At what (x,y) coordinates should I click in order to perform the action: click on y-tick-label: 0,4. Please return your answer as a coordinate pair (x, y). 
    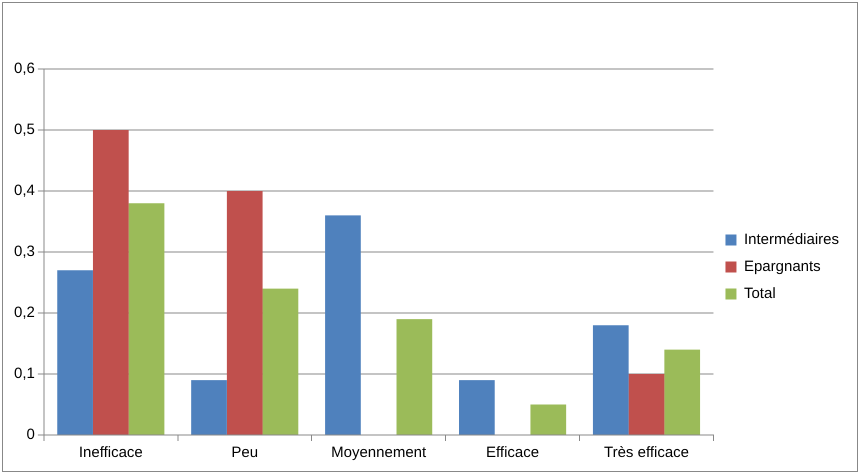
    Looking at the image, I should click on (24, 191).